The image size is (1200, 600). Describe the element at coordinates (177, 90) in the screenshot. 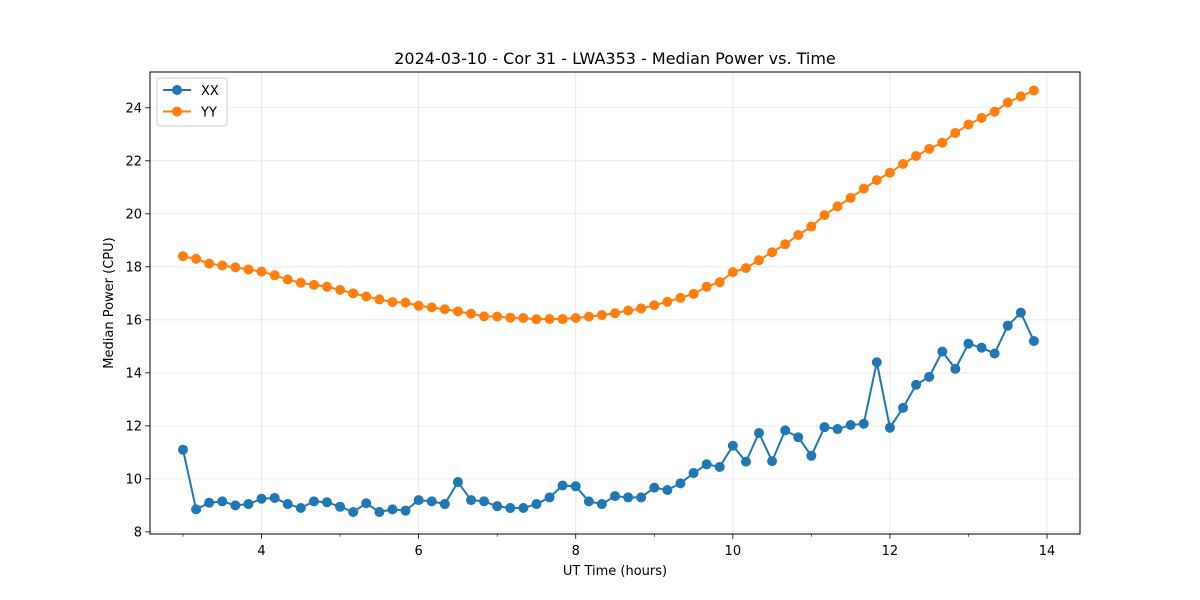

I see `legend-marker-xx` at that location.